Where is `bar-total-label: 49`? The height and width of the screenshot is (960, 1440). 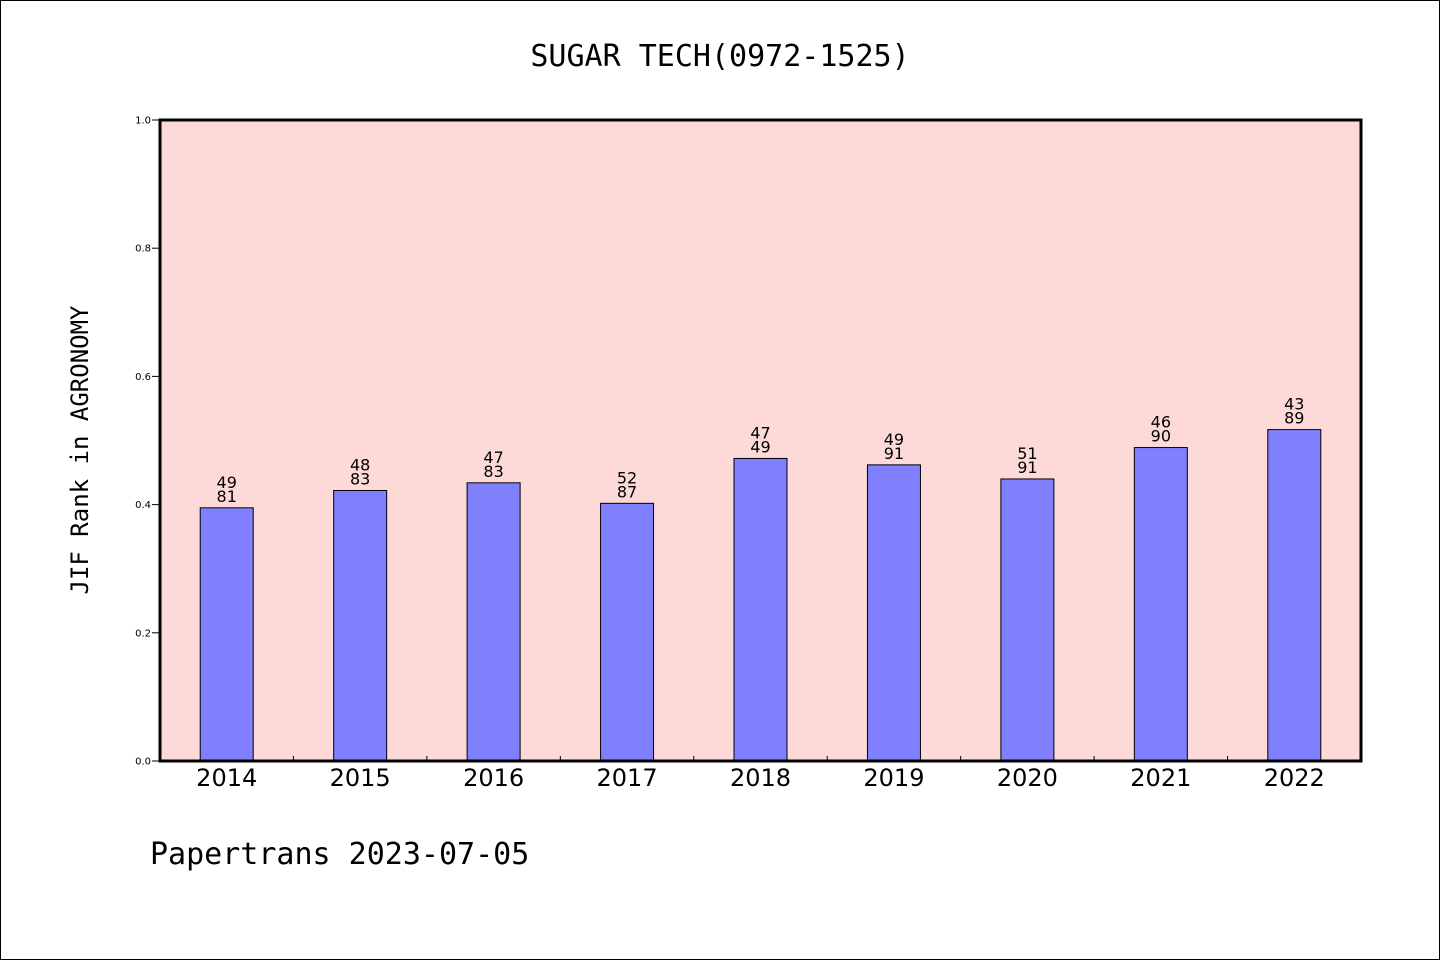
bar-total-label: 49 is located at coordinates (760, 446).